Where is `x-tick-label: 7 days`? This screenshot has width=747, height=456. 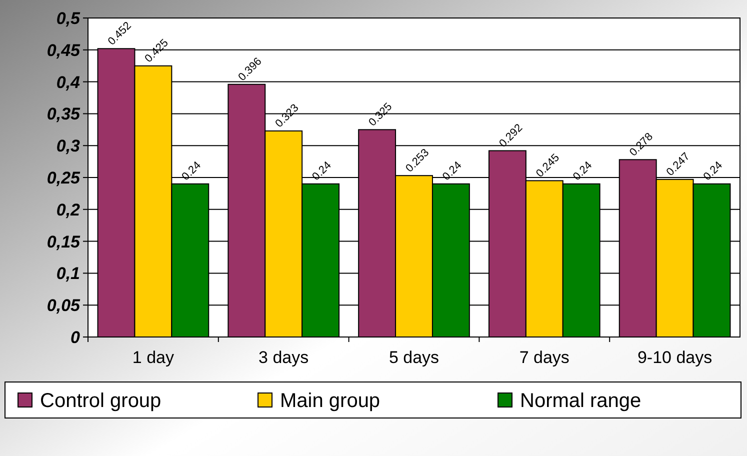 x-tick-label: 7 days is located at coordinates (544, 357).